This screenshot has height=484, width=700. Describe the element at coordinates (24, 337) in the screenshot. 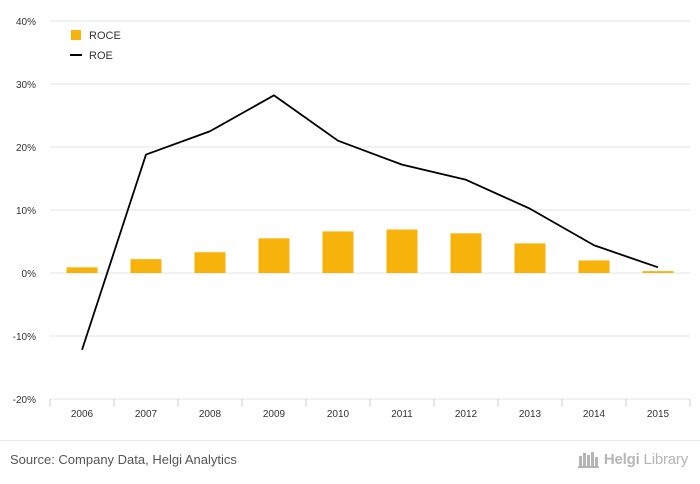

I see `y-tick-label: -10%` at that location.